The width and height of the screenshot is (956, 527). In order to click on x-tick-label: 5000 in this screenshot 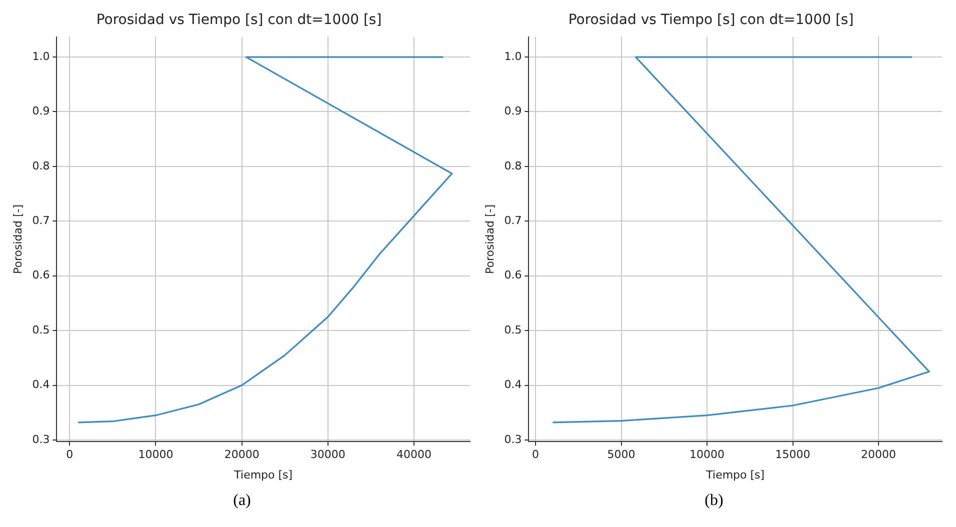, I will do `click(621, 455)`.